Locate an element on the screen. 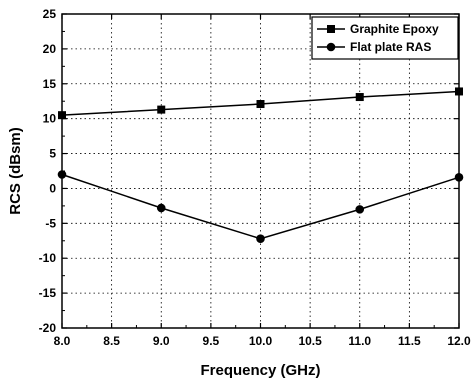 Image resolution: width=474 pixels, height=387 pixels. legend: Graphite Epoxy Flat plate RAS is located at coordinates (385, 38).